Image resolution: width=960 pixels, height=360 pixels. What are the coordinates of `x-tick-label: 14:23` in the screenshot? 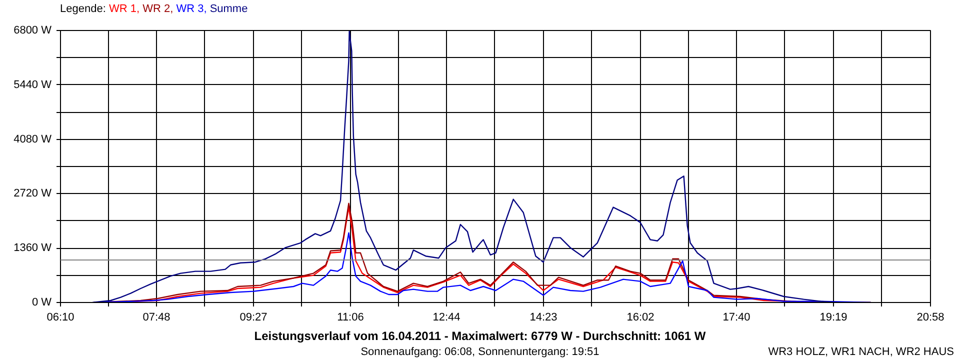 It's located at (544, 318).